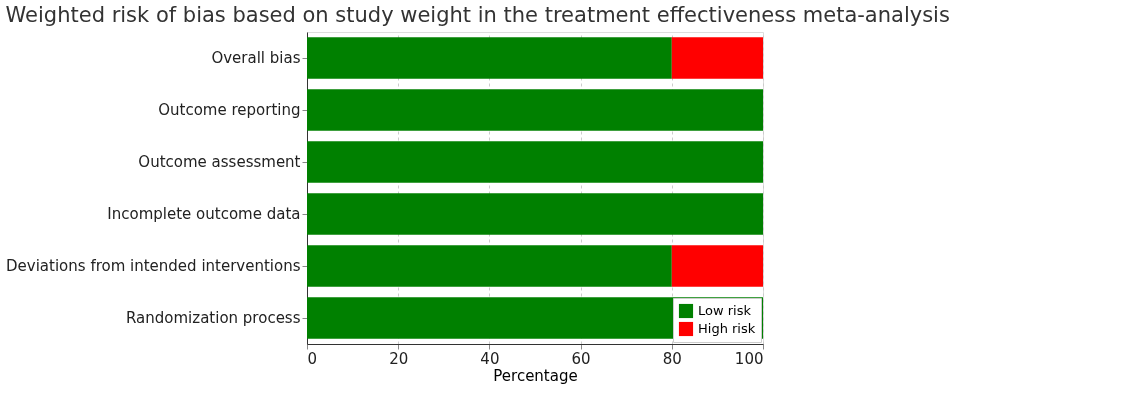 The image size is (1142, 414). What do you see at coordinates (749, 358) in the screenshot?
I see `x-tick-label: 100` at bounding box center [749, 358].